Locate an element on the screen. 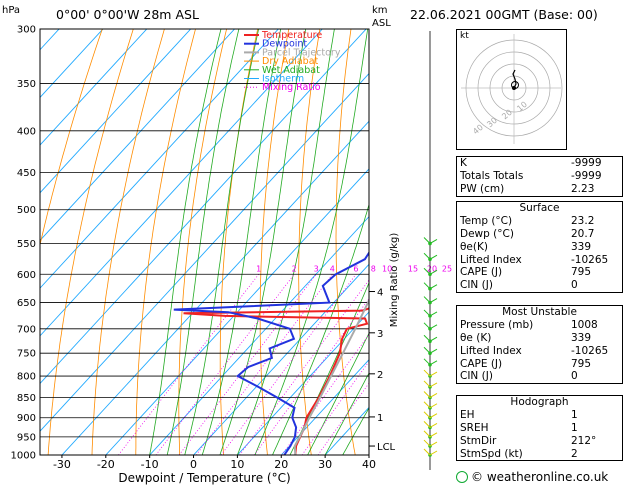 The height and width of the screenshot is (486, 629). pressure-tick-label: 750 is located at coordinates (26, 354).